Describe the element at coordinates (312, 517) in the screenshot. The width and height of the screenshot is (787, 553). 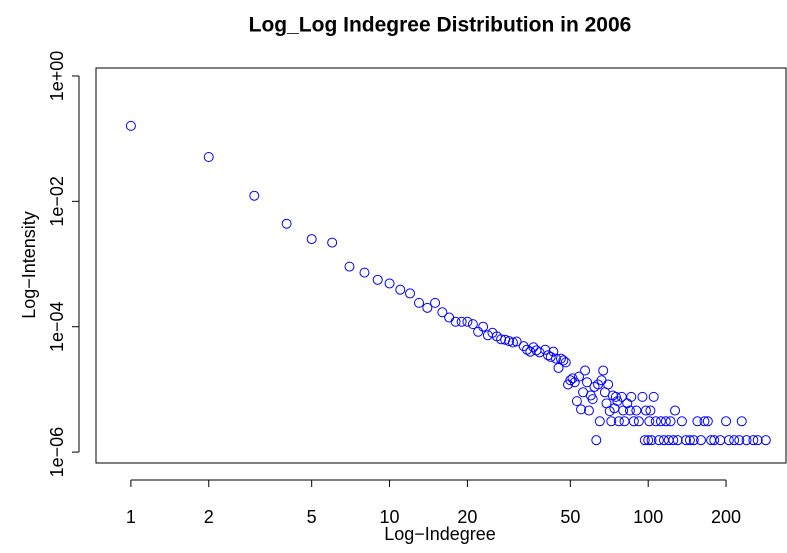
I see `x-tick-label: 5` at that location.